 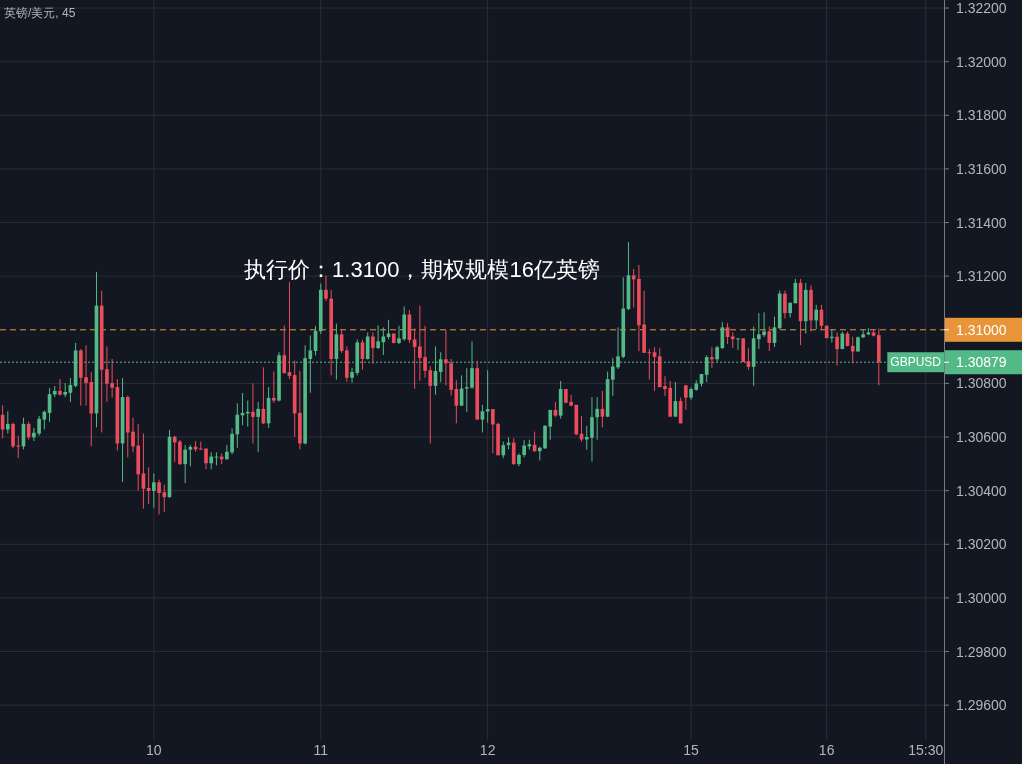 What do you see at coordinates (916, 362) in the screenshot?
I see `ref-line-label: GBPUSD` at bounding box center [916, 362].